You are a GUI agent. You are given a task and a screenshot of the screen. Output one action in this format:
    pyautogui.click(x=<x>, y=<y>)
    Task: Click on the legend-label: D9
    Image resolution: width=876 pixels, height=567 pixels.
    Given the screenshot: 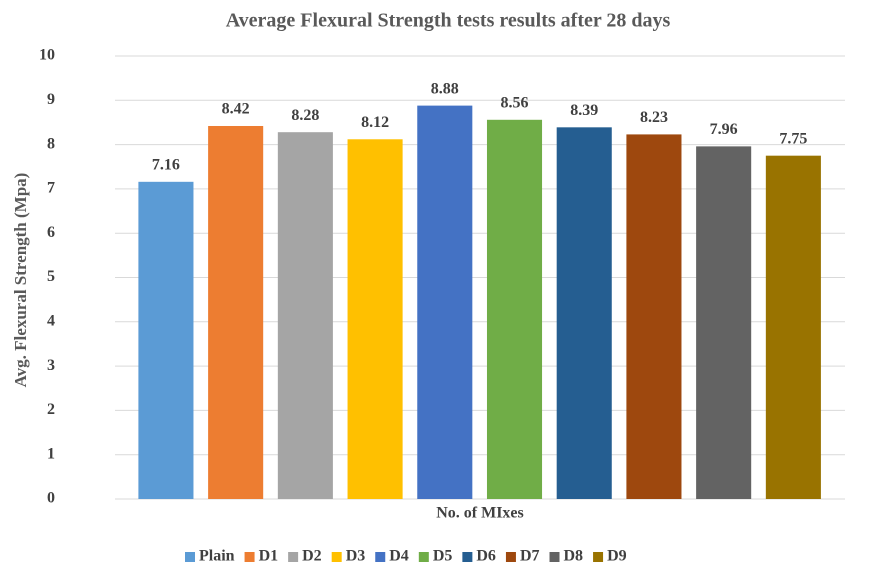 What is the action you would take?
    pyautogui.click(x=617, y=556)
    